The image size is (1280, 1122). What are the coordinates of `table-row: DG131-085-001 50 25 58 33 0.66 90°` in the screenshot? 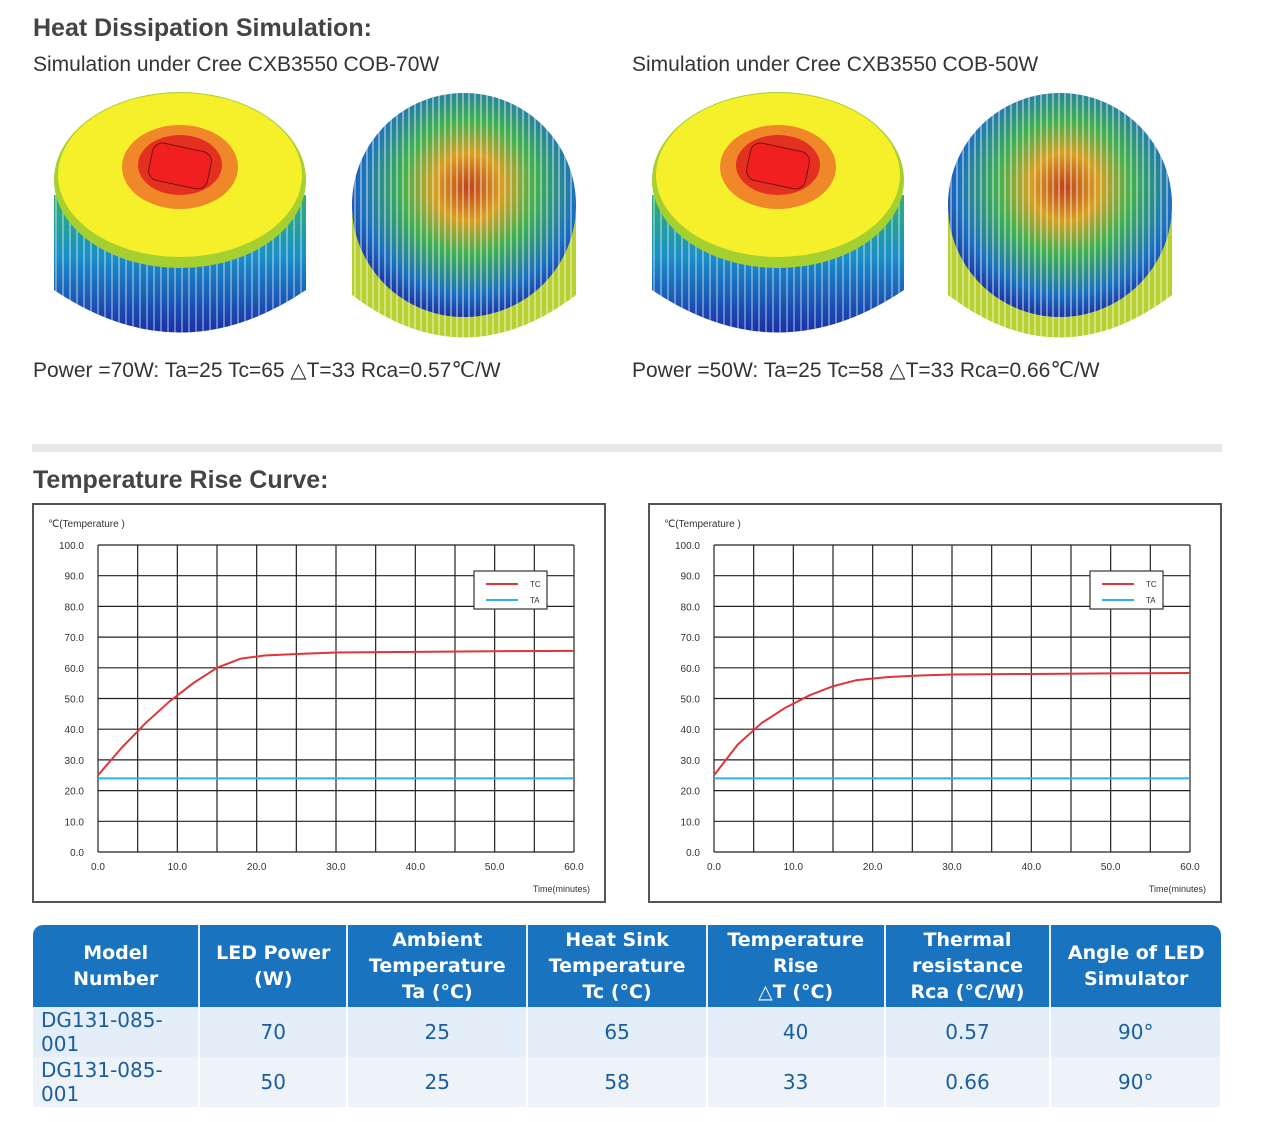 It's located at (627, 1082).